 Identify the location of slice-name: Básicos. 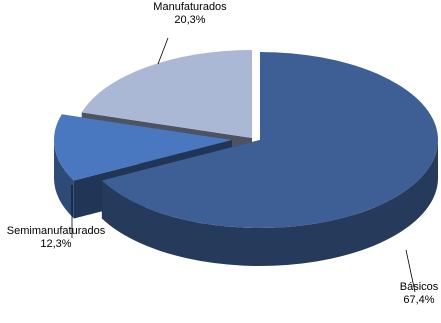
(419, 287).